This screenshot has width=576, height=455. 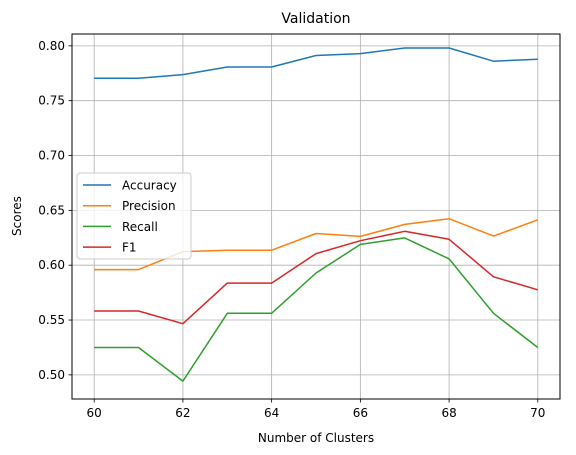 I want to click on y-tick-label: 0.65, so click(x=51, y=210).